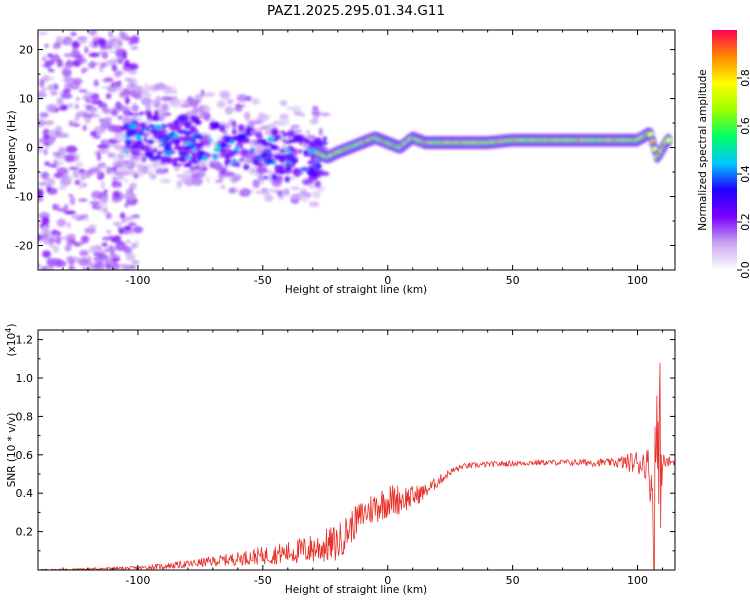  I want to click on spectrogram-xtick-label: 100, so click(637, 280).